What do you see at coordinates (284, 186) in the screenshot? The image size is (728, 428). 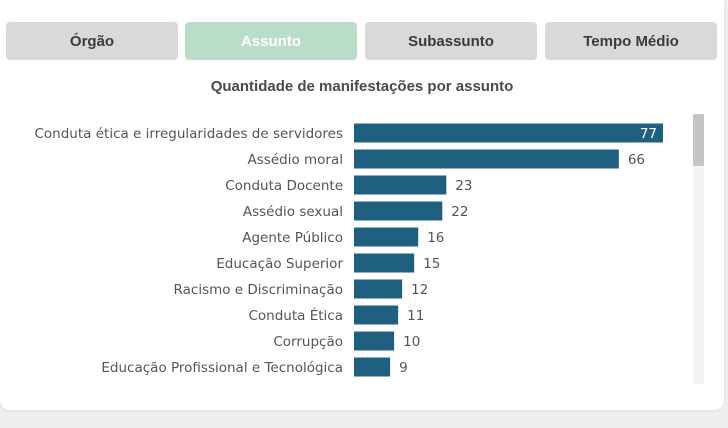 I see `category-label: Conduta Docente` at bounding box center [284, 186].